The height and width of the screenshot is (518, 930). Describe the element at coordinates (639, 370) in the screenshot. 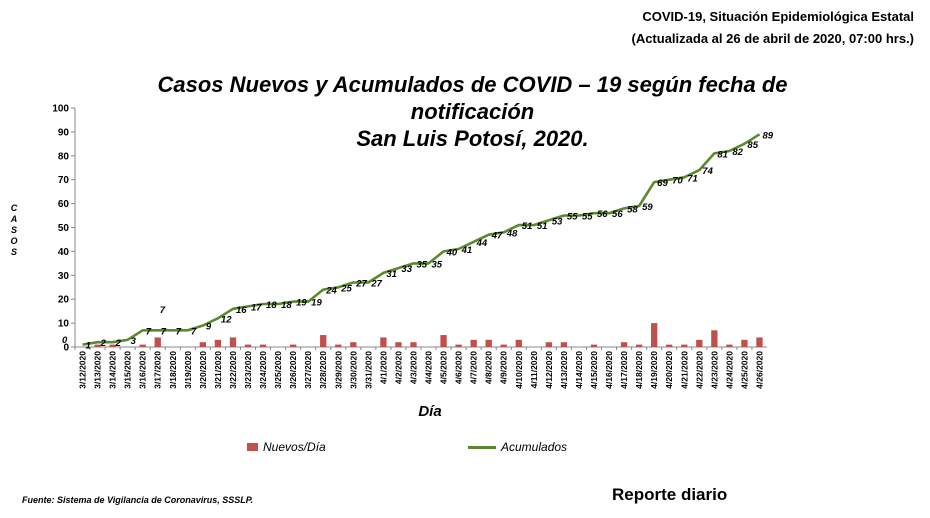

I see `x-tick-label: 4/18/2020` at that location.